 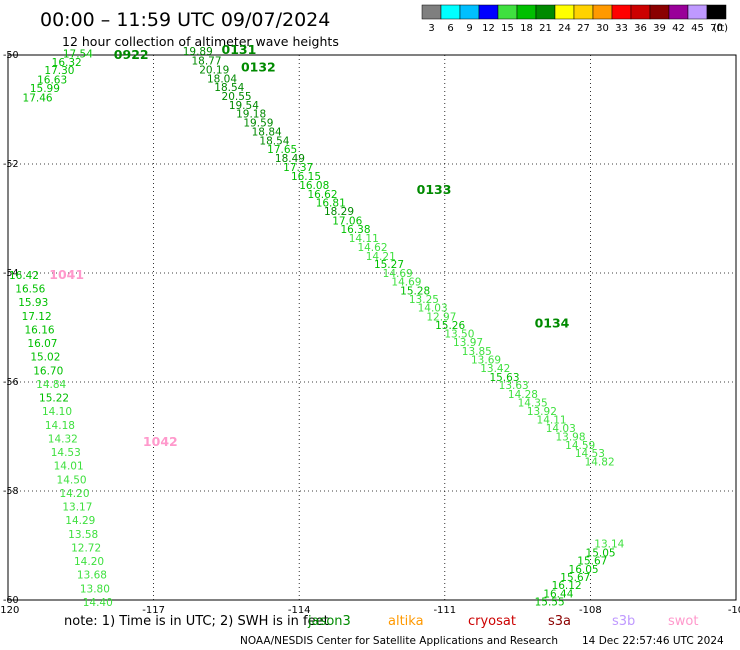 What do you see at coordinates (40, 330) in the screenshot?
I see `swh-value-label: 16.16` at bounding box center [40, 330].